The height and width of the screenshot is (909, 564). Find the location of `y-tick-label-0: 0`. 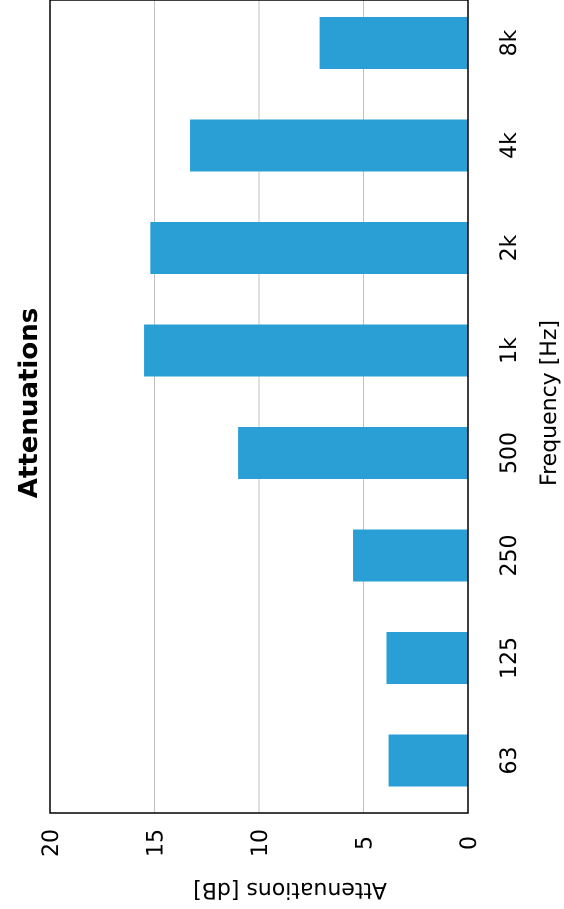

y-tick-label-0: 0 is located at coordinates (469, 843).